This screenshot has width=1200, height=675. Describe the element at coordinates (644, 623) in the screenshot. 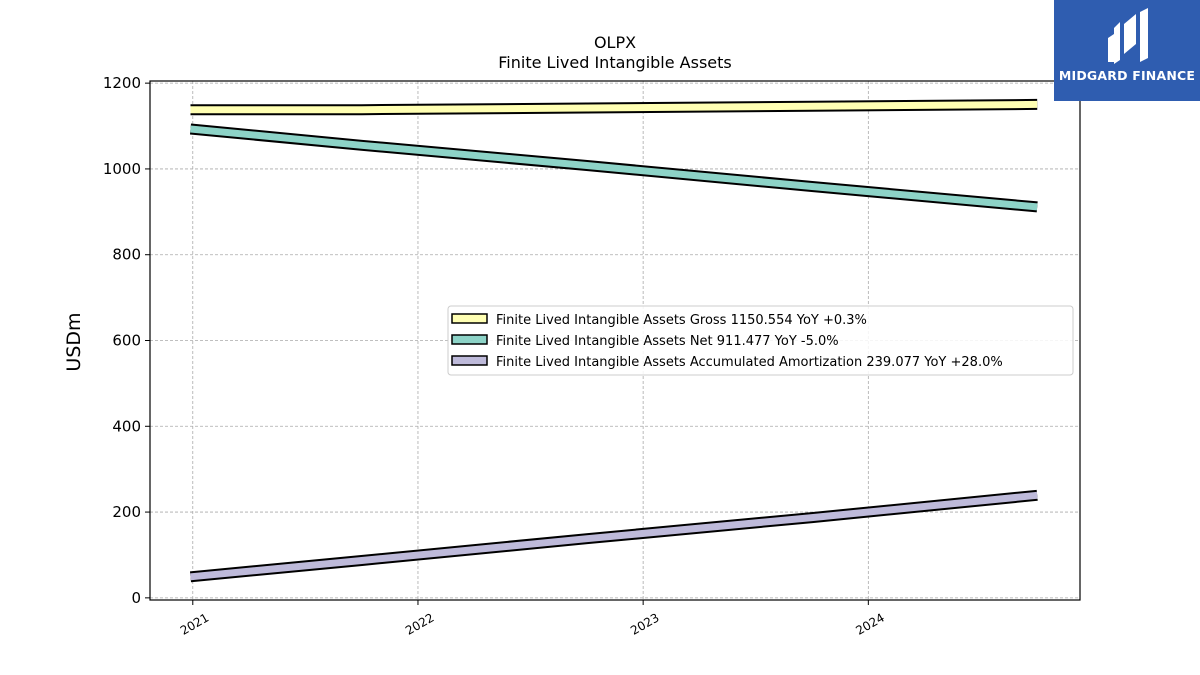

I see `x-tick-label: 2023` at that location.